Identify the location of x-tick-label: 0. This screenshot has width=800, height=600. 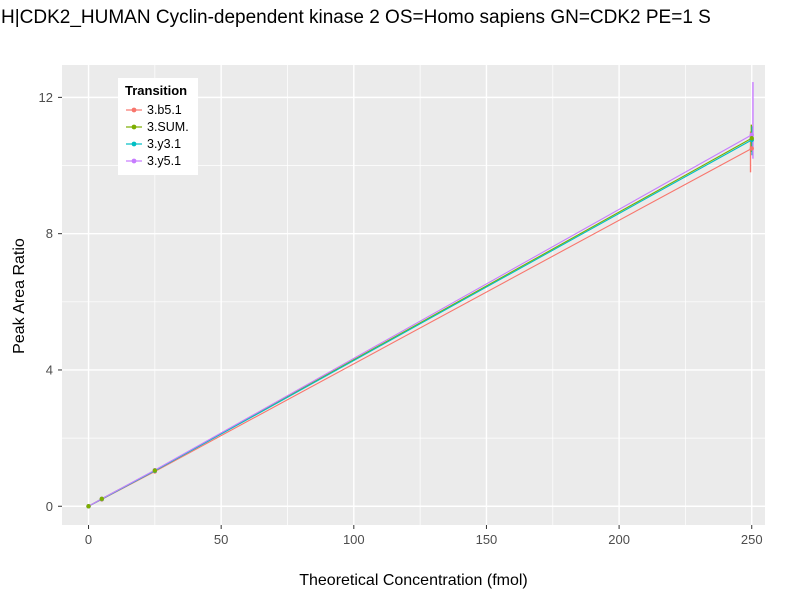
(88, 539).